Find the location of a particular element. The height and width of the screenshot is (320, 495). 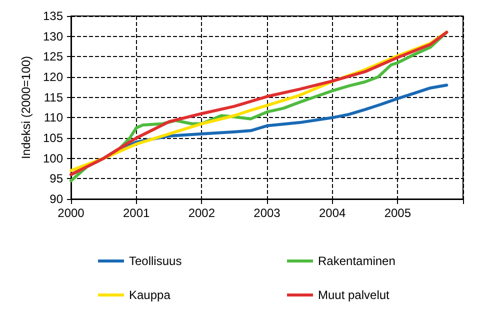

y-tick-label: 130 is located at coordinates (53, 36).